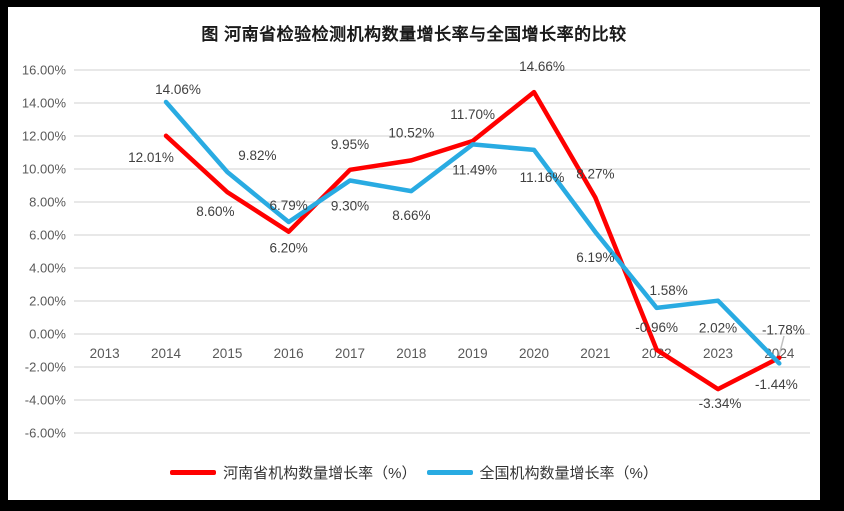 This screenshot has width=844, height=511. Describe the element at coordinates (320, 473) in the screenshot. I see `legend-label-henan: 河南省机构数量增长率（%）` at that location.